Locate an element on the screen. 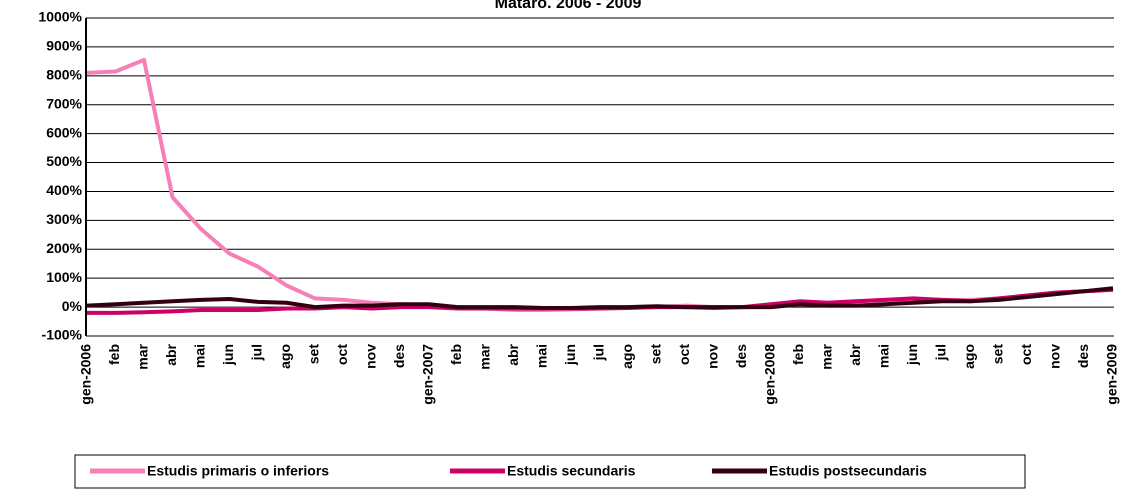 The height and width of the screenshot is (489, 1123). y-tick-label: -100% is located at coordinates (62, 335).